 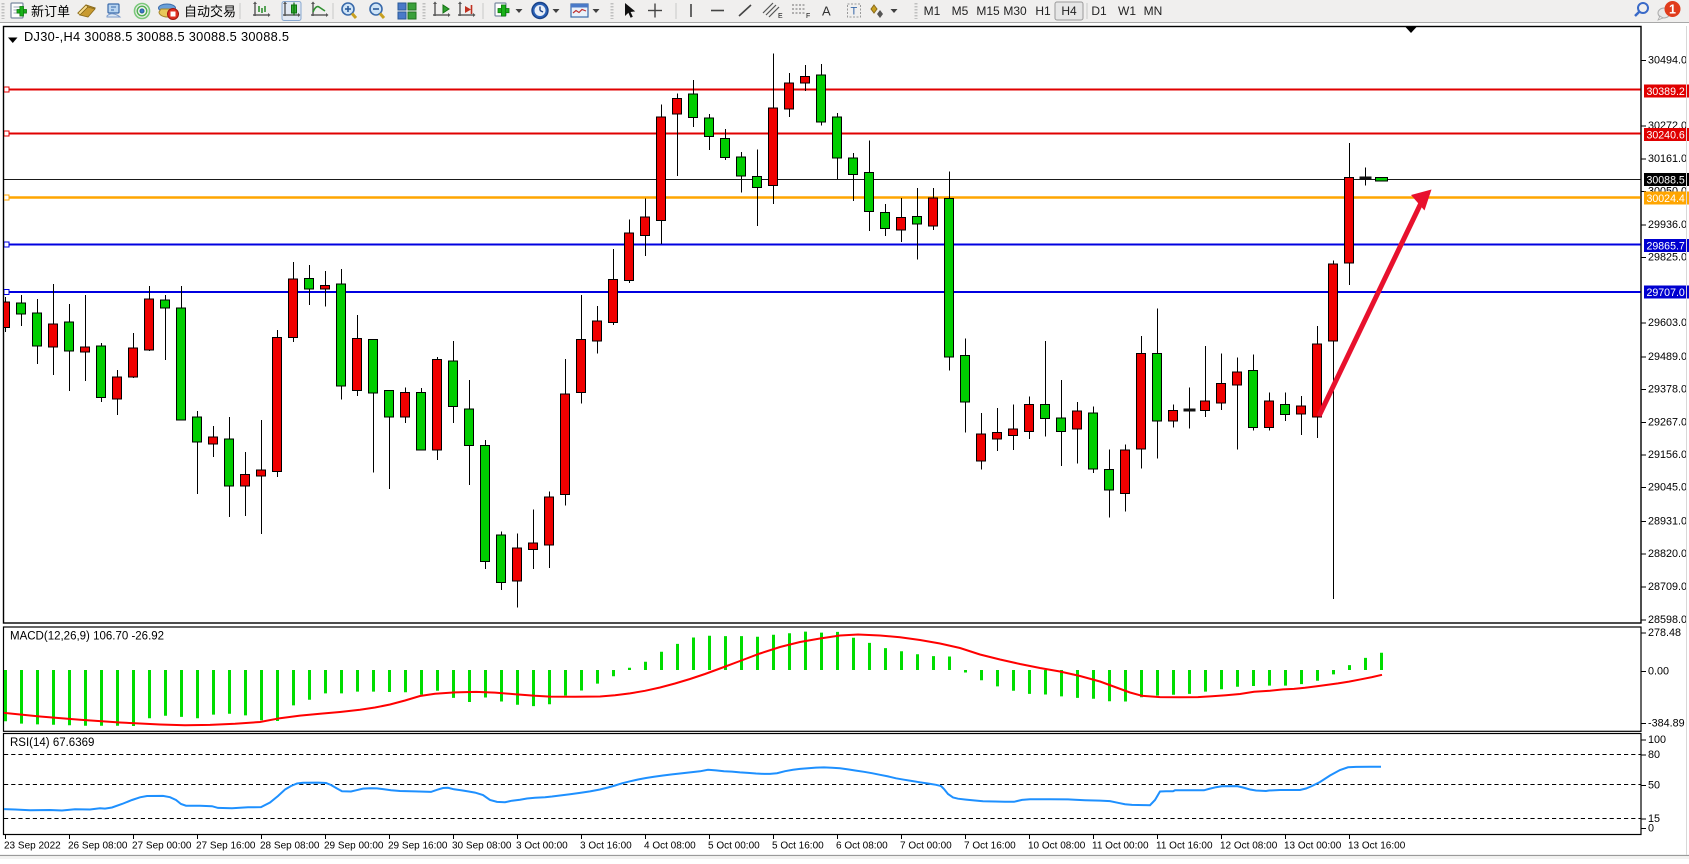 What do you see at coordinates (1666, 247) in the screenshot?
I see `svg-text: 29865.7` at bounding box center [1666, 247].